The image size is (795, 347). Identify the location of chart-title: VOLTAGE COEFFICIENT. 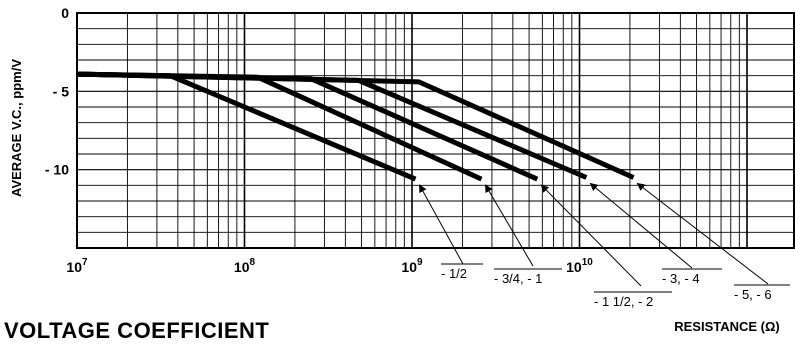
(136, 330).